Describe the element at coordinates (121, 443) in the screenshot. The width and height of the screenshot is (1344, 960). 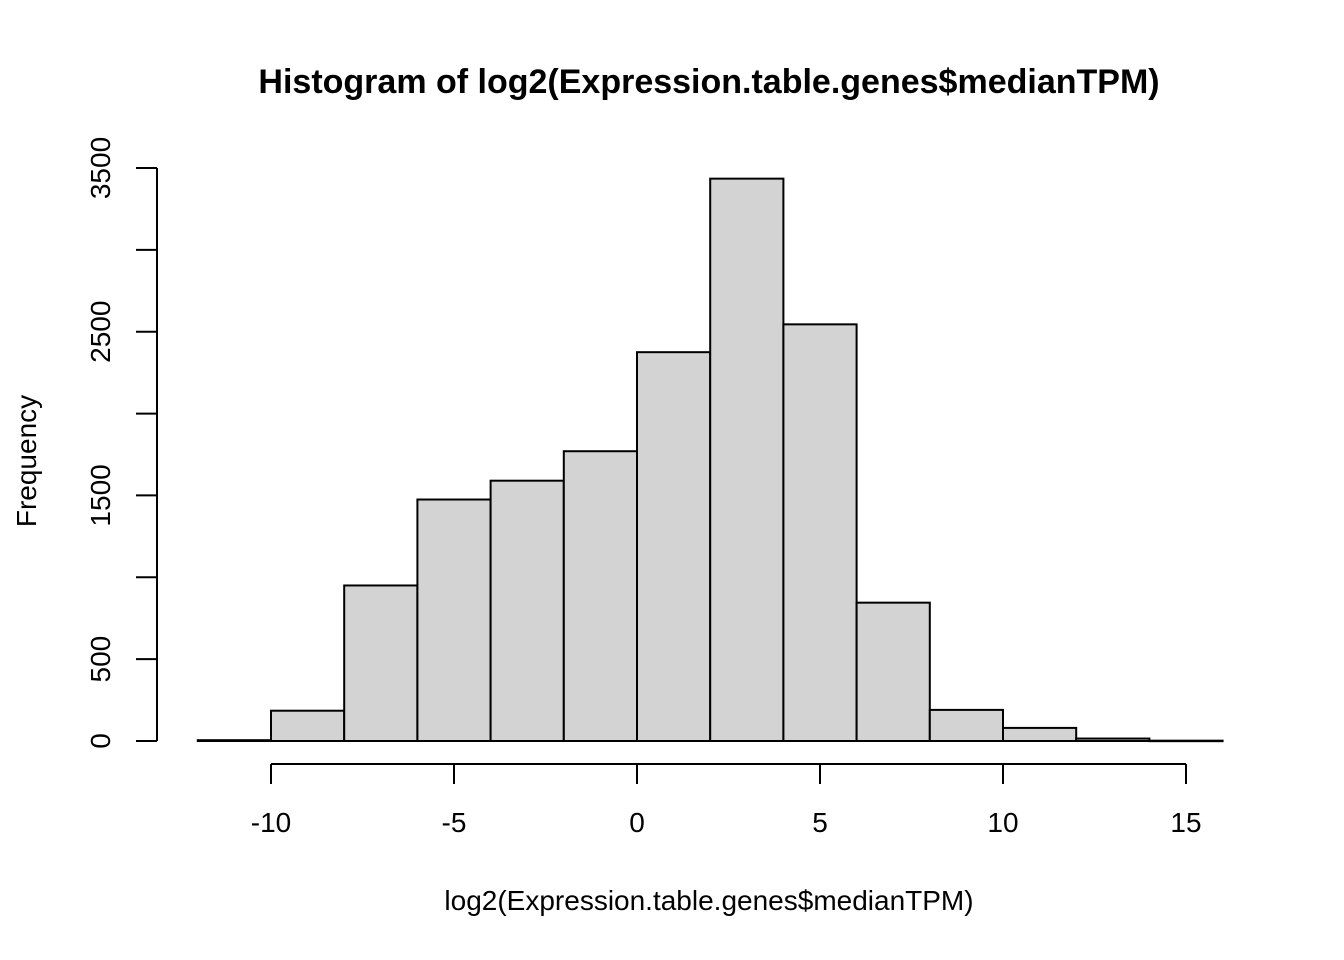
I see `y-axis: 0 500 1500 2500 3500` at that location.